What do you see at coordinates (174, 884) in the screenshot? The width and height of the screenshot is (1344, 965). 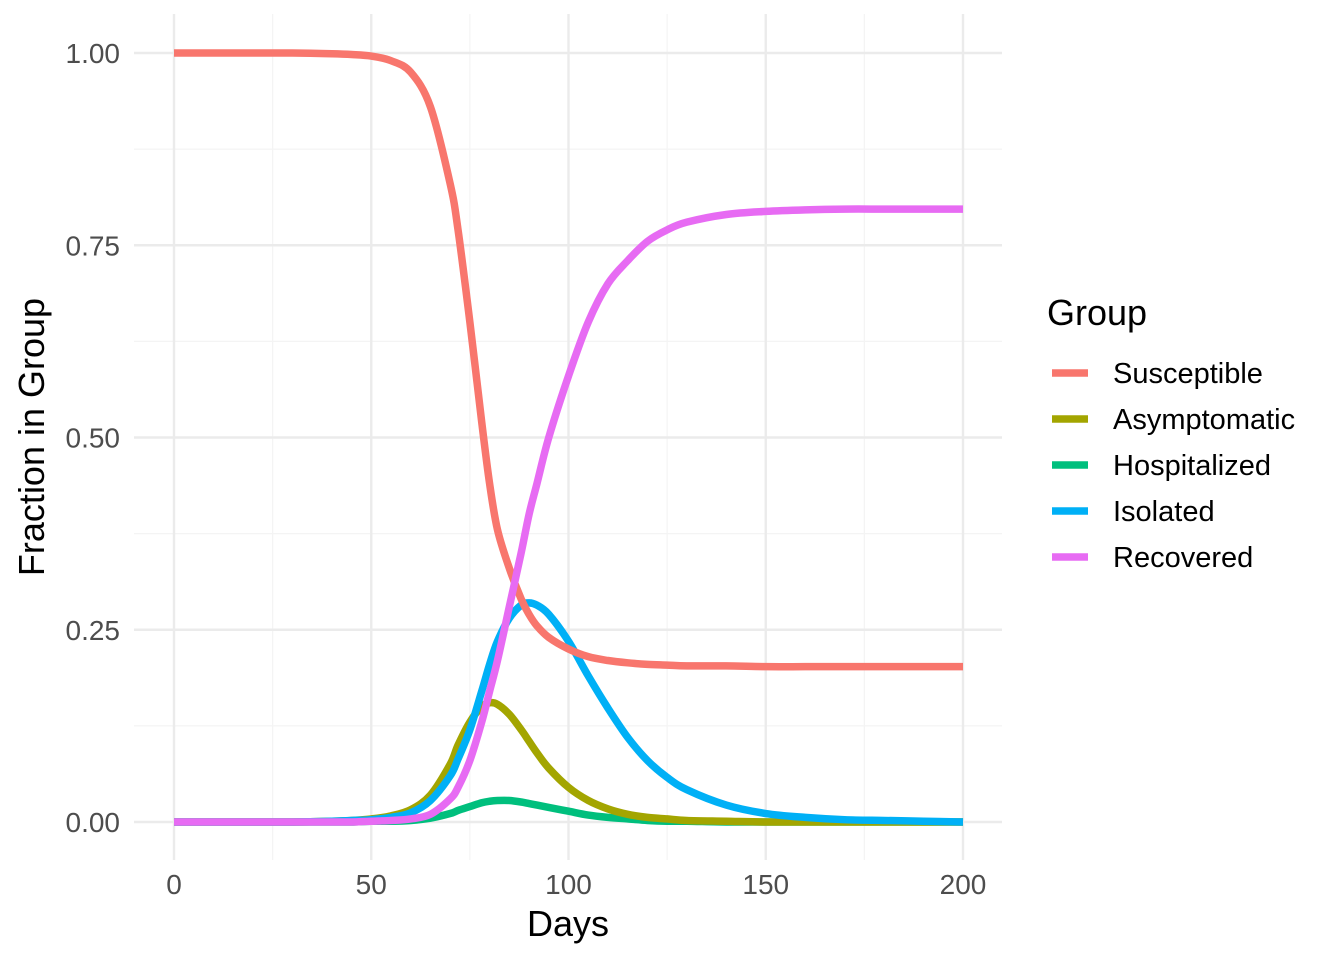 I see `x-tick-label: 0` at bounding box center [174, 884].